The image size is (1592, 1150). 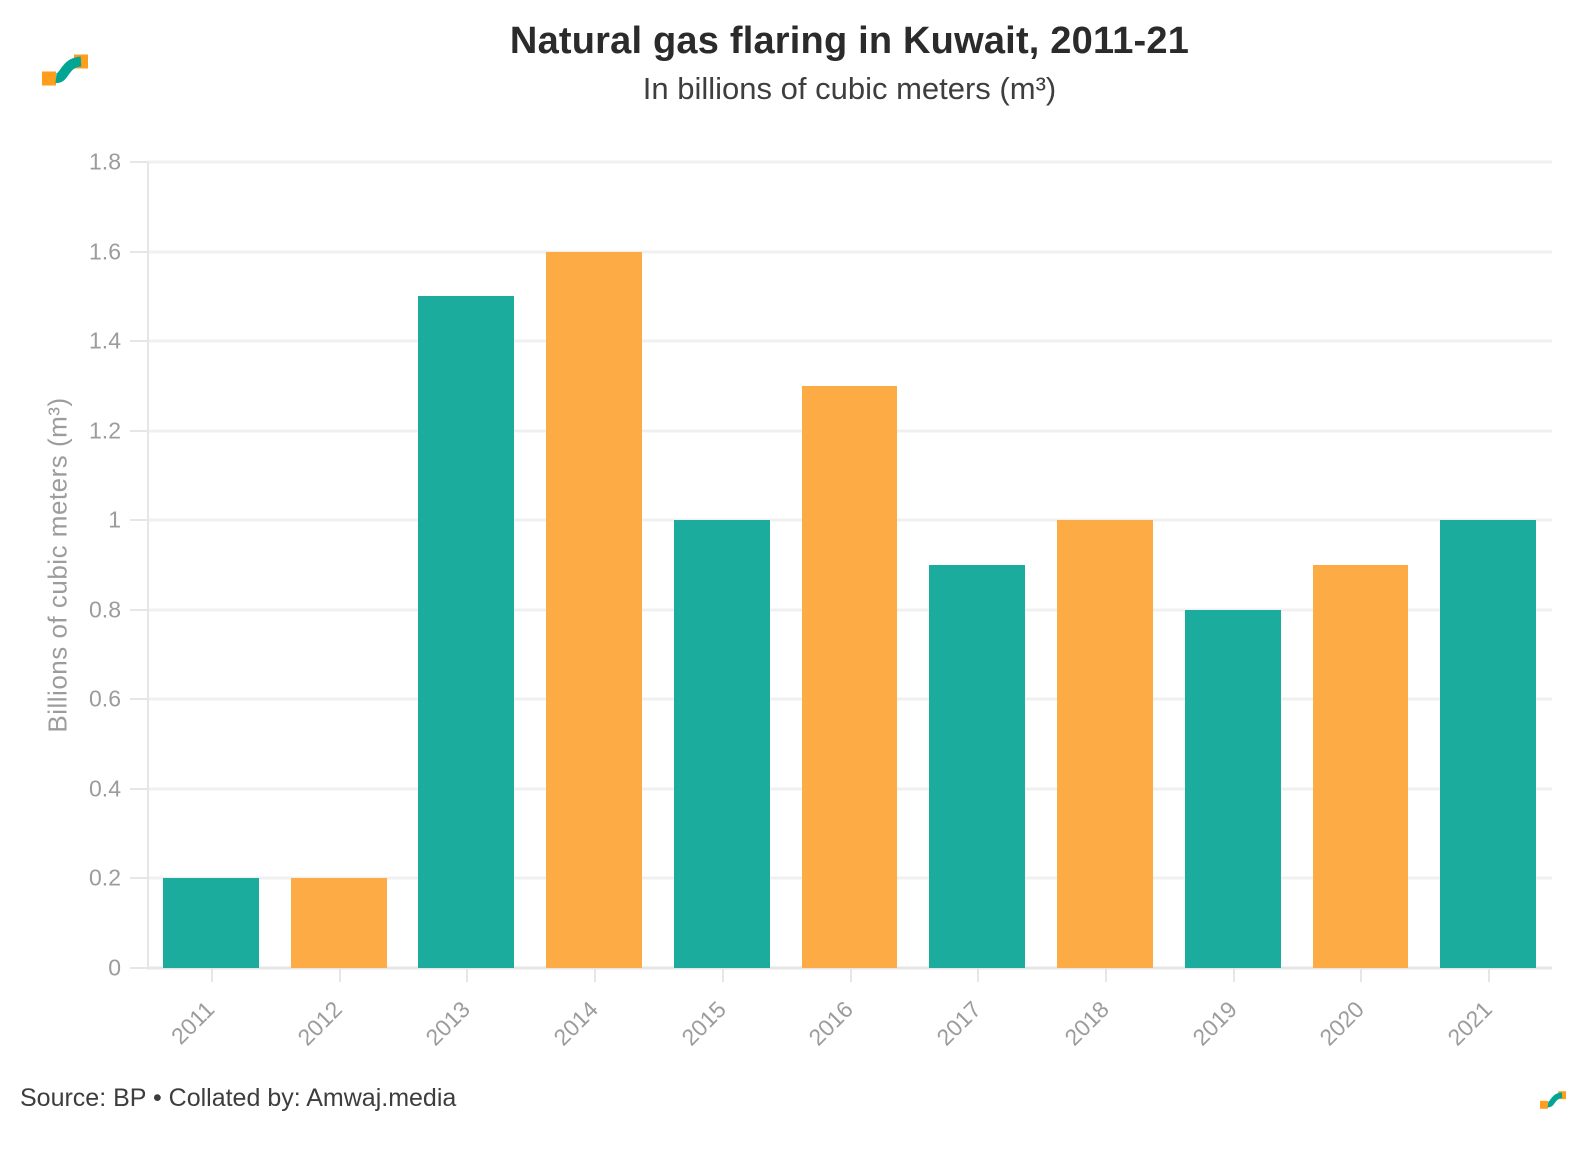 I want to click on bar-2013, so click(x=466, y=632).